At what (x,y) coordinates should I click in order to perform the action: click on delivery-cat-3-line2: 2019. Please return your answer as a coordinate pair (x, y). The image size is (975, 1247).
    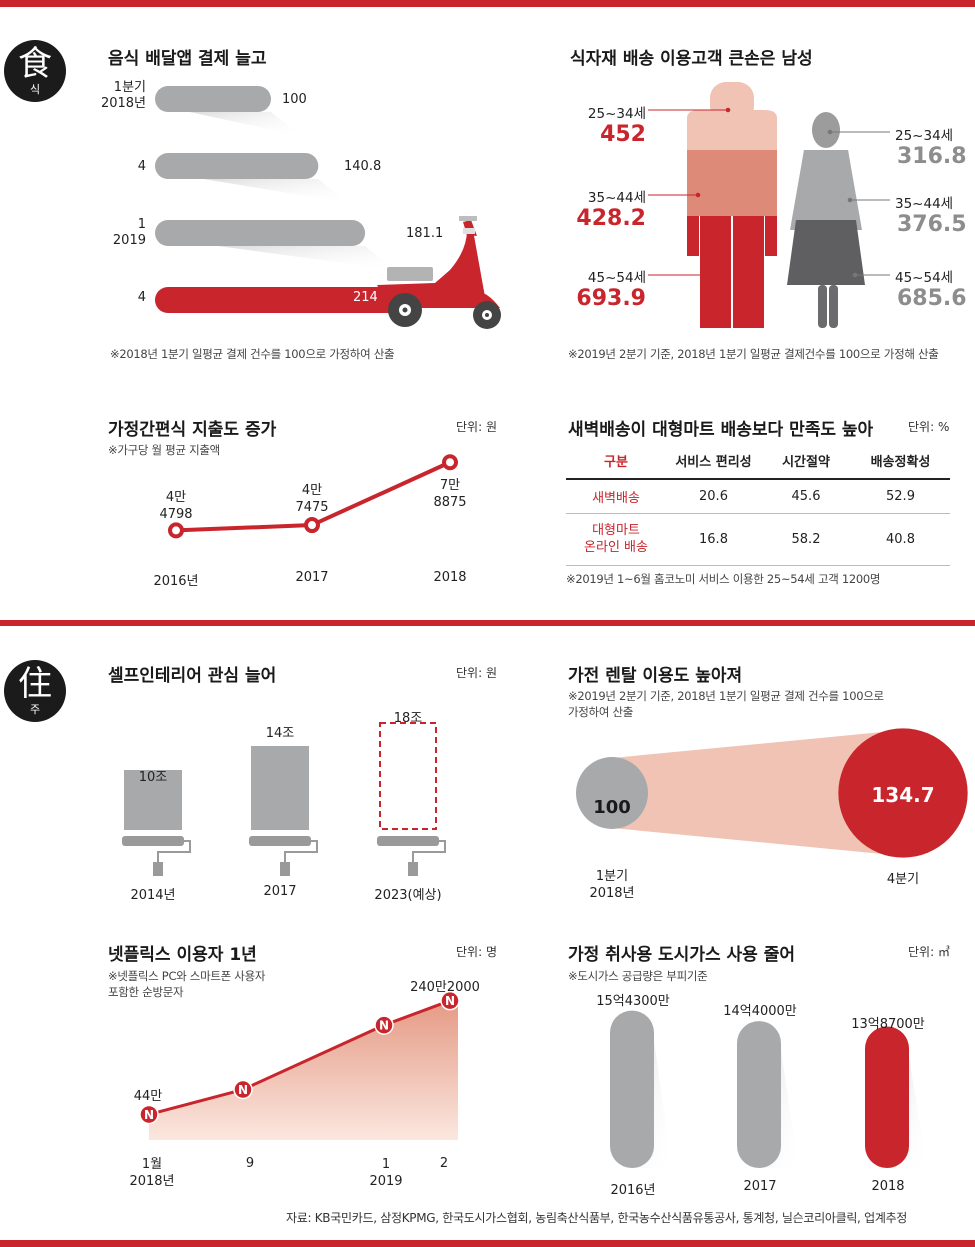
    Looking at the image, I should click on (129, 240).